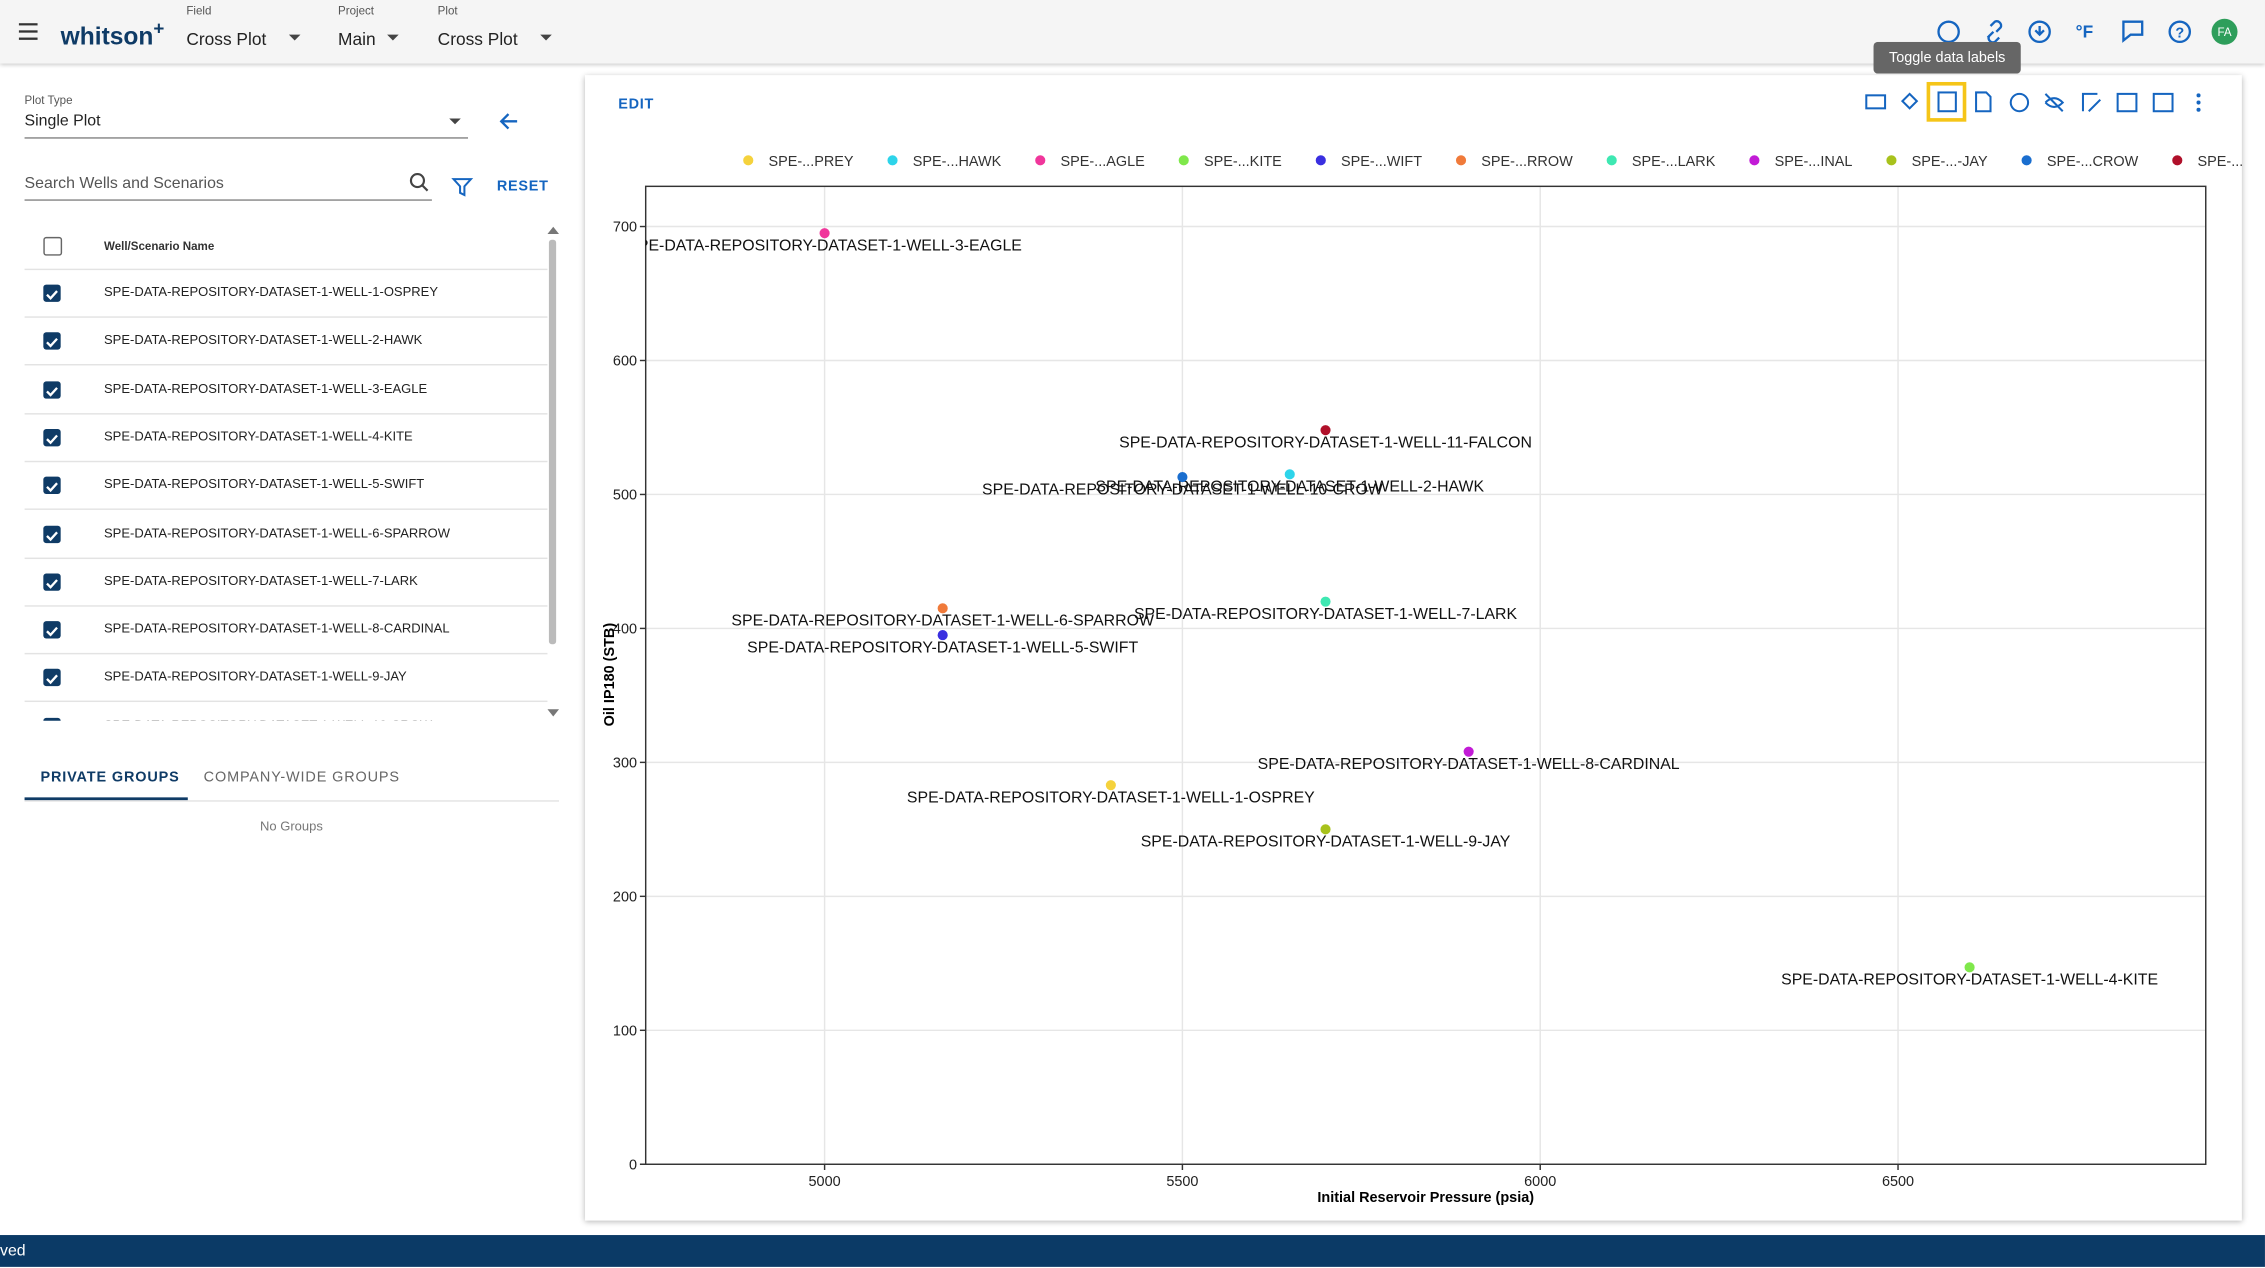 This screenshot has width=2265, height=1268. I want to click on legend-label: SPE-...RROW, so click(1527, 162).